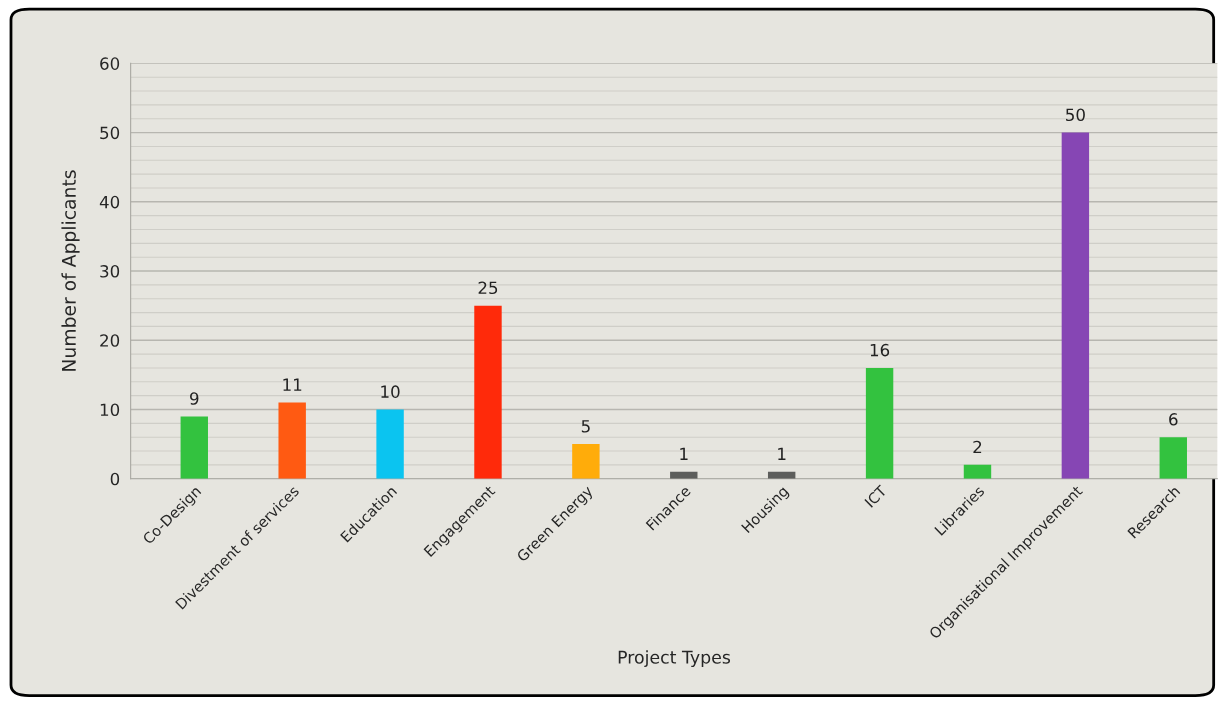 This screenshot has width=1221, height=704. Describe the element at coordinates (110, 271) in the screenshot. I see `y-tick-label: 30` at that location.